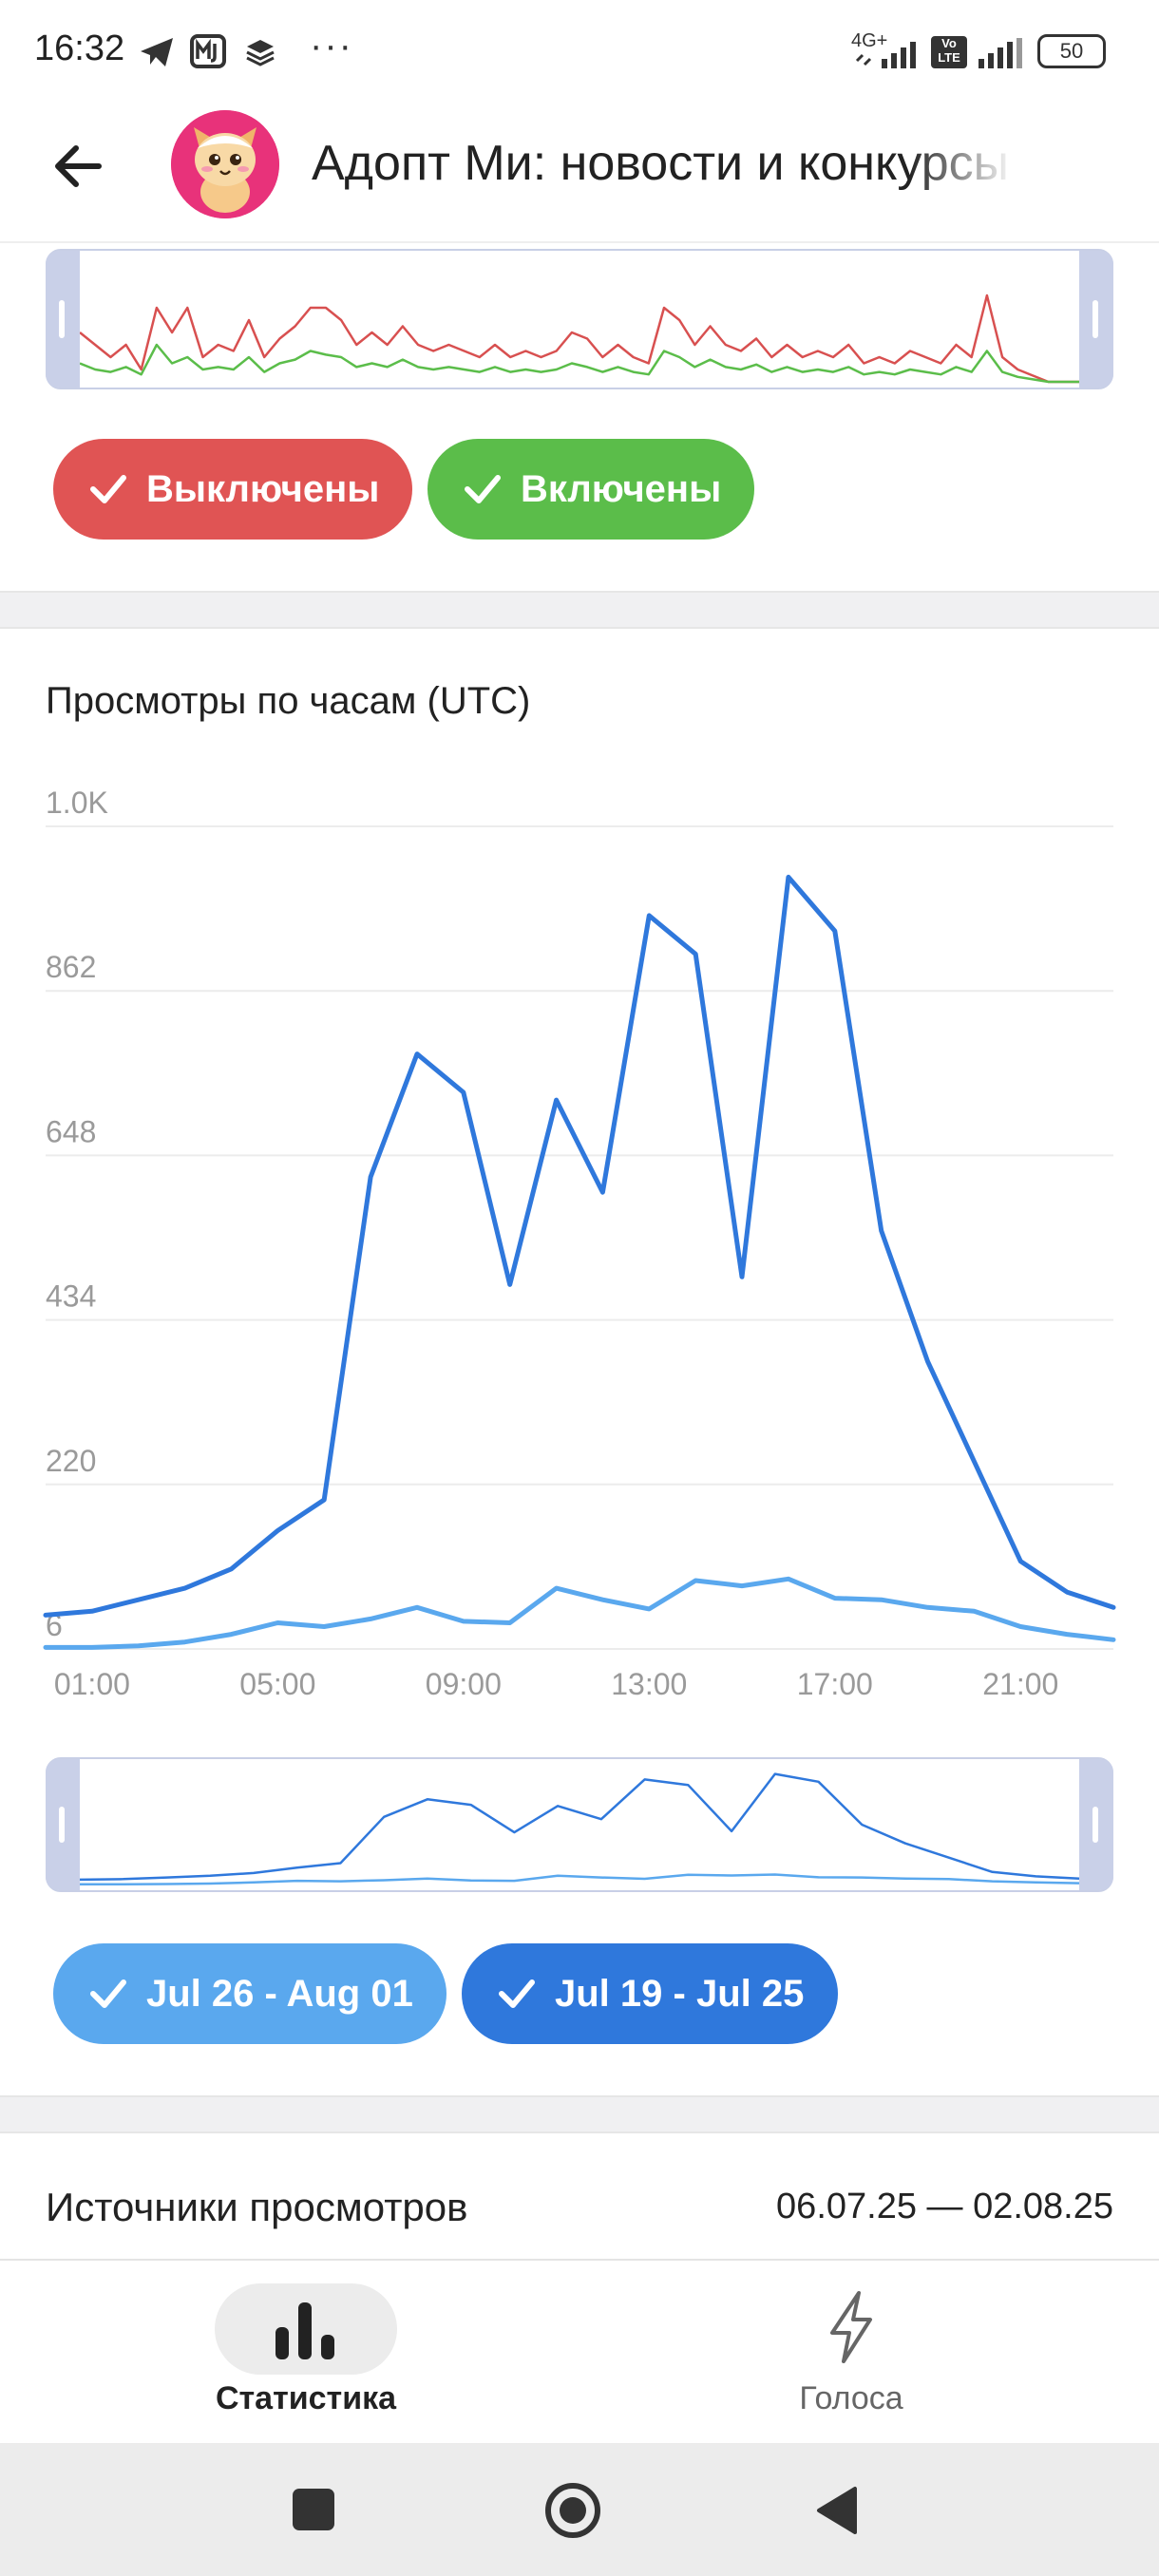 This screenshot has height=2576, width=1159. Describe the element at coordinates (208, 51) in the screenshot. I see `mj-icon` at that location.